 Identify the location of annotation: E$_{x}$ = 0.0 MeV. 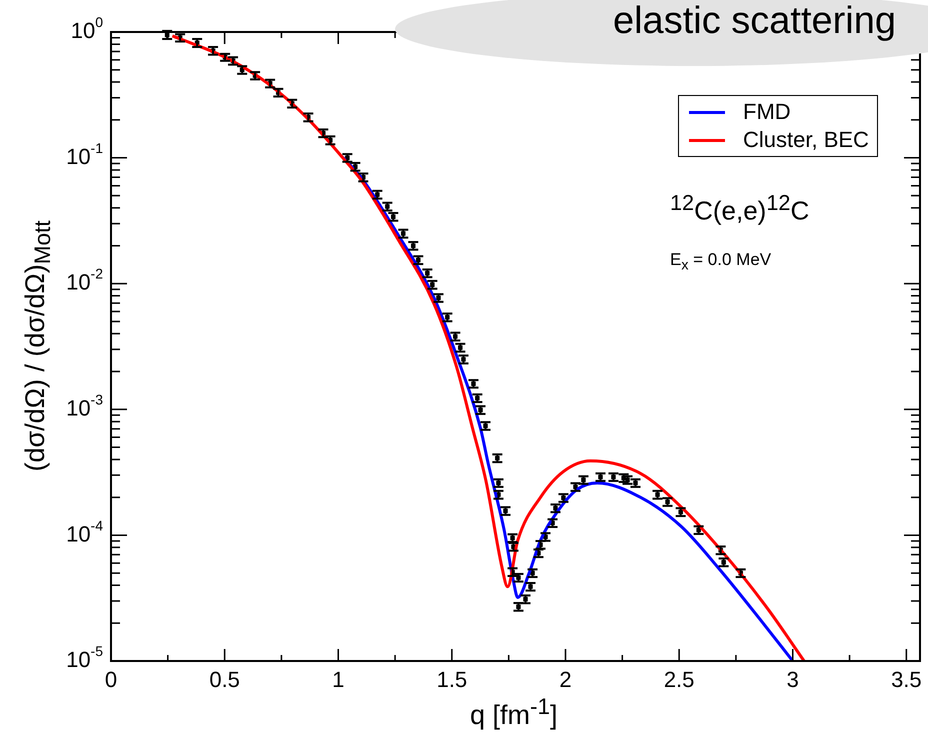
(721, 262).